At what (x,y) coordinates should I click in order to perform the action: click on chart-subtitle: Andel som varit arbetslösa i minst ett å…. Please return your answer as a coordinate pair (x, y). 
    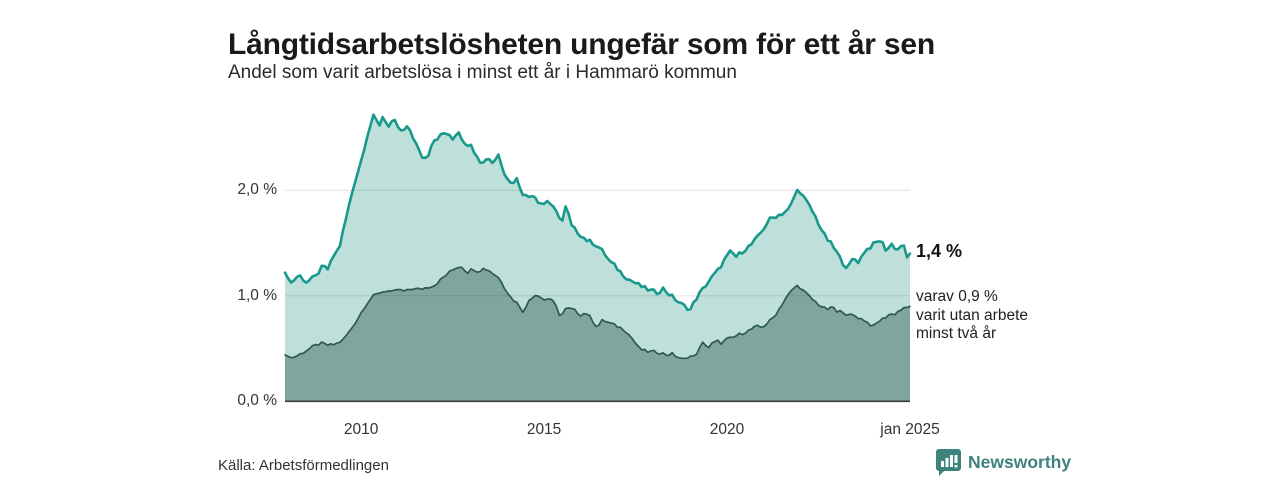
    Looking at the image, I should click on (482, 72).